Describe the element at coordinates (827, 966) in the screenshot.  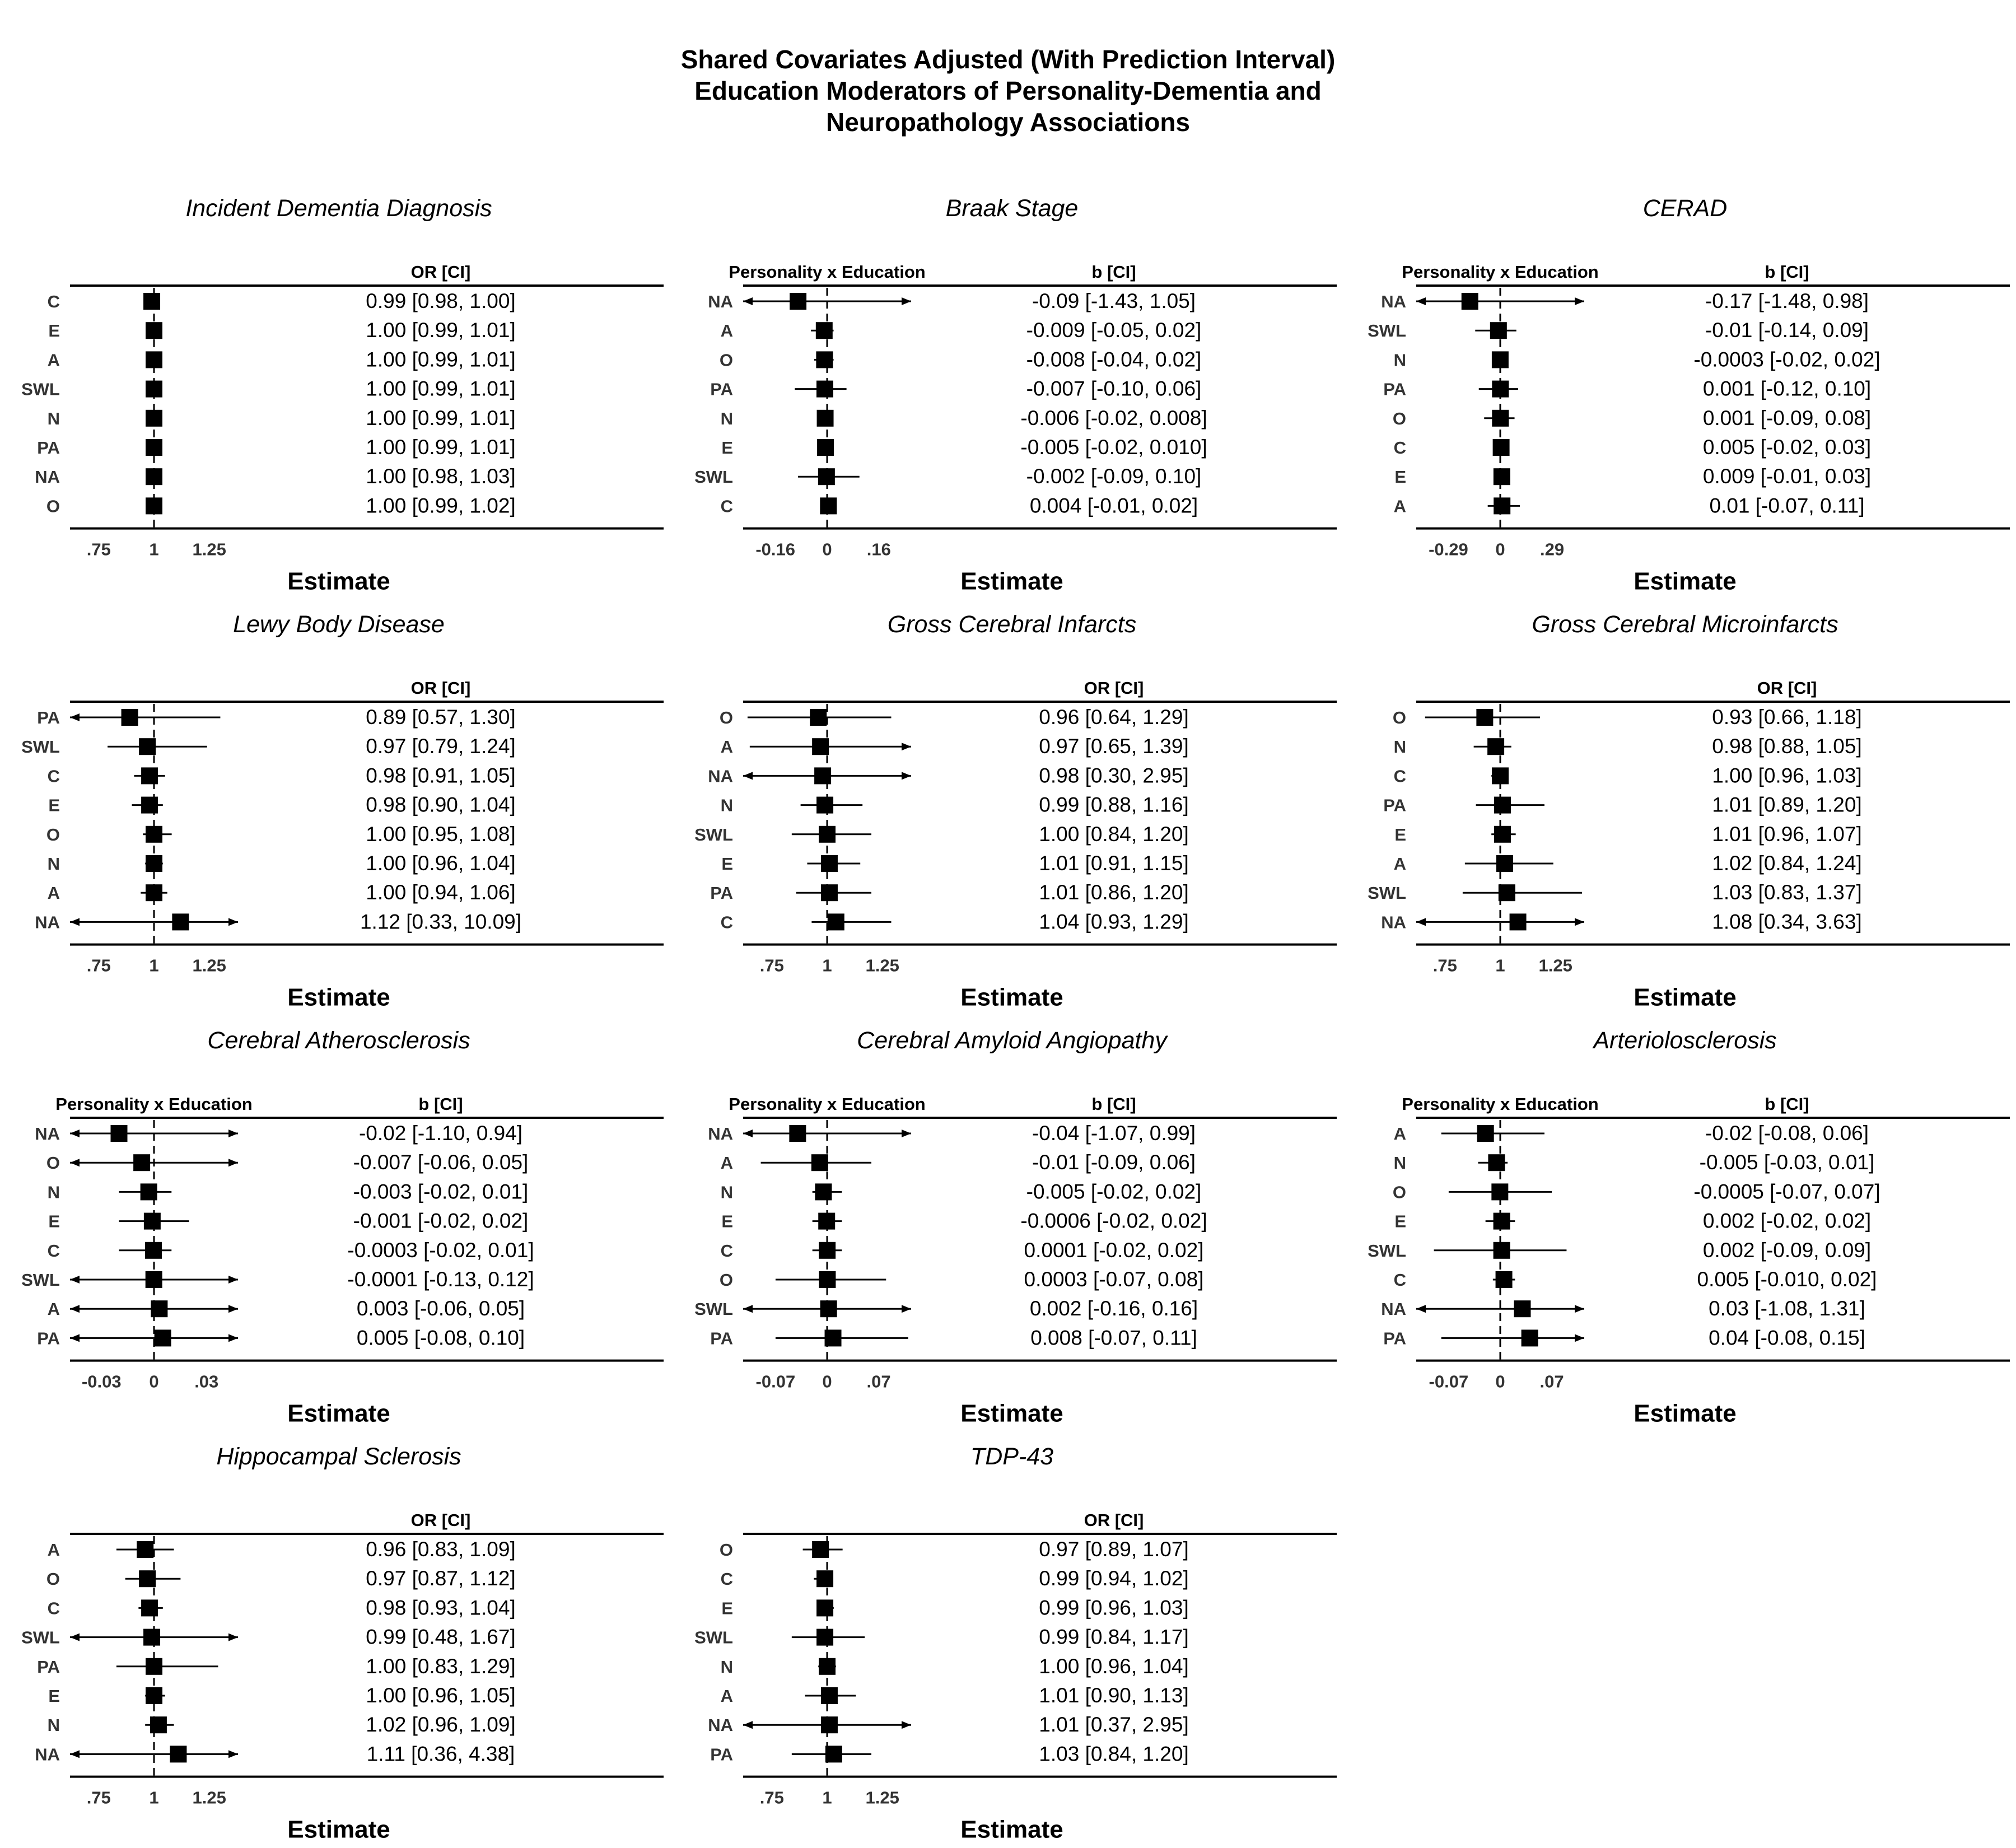
I see `x-tick-label: 1` at that location.